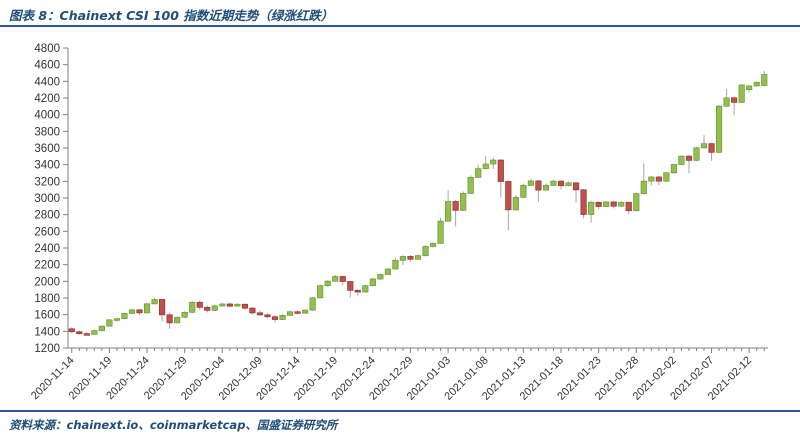  I want to click on y-axis-label: 1200, so click(47, 349).